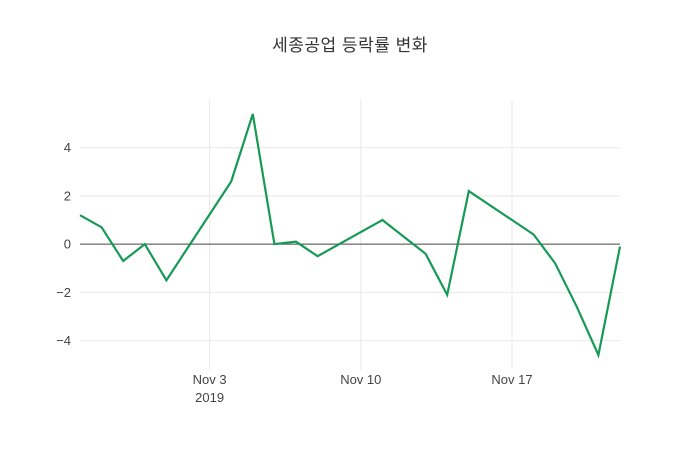 The width and height of the screenshot is (700, 450). I want to click on x-tick-label: Nov 17, so click(511, 379).